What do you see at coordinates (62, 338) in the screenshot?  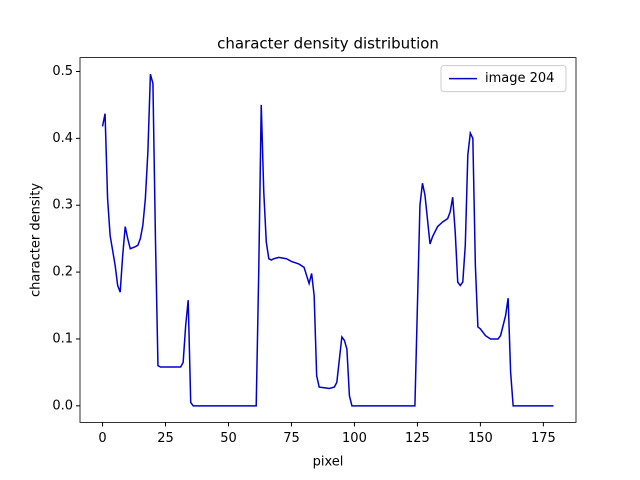 I see `y-tick-label: 0.1` at bounding box center [62, 338].